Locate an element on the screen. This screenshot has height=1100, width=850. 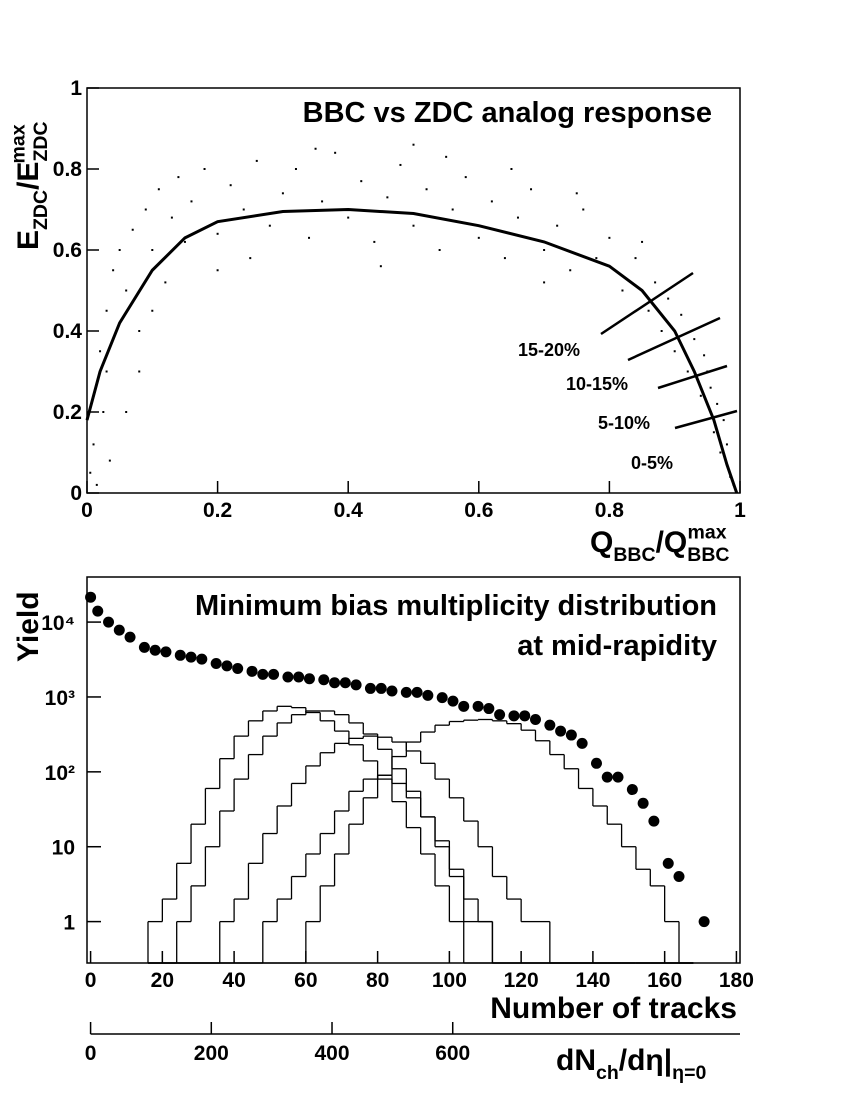
axis-title: EZDC/EZDCmax is located at coordinates (30, 185).